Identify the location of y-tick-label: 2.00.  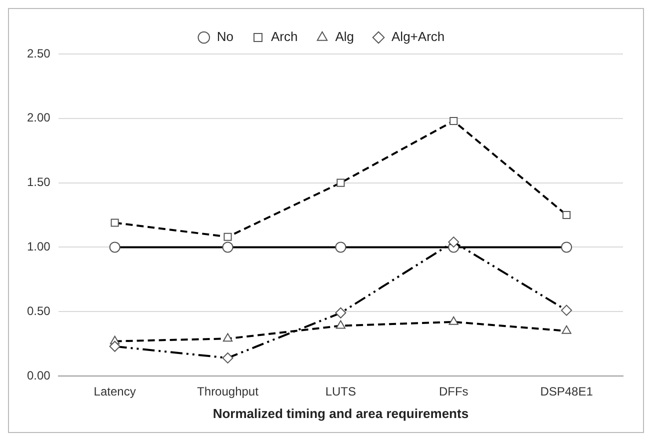
(38, 117).